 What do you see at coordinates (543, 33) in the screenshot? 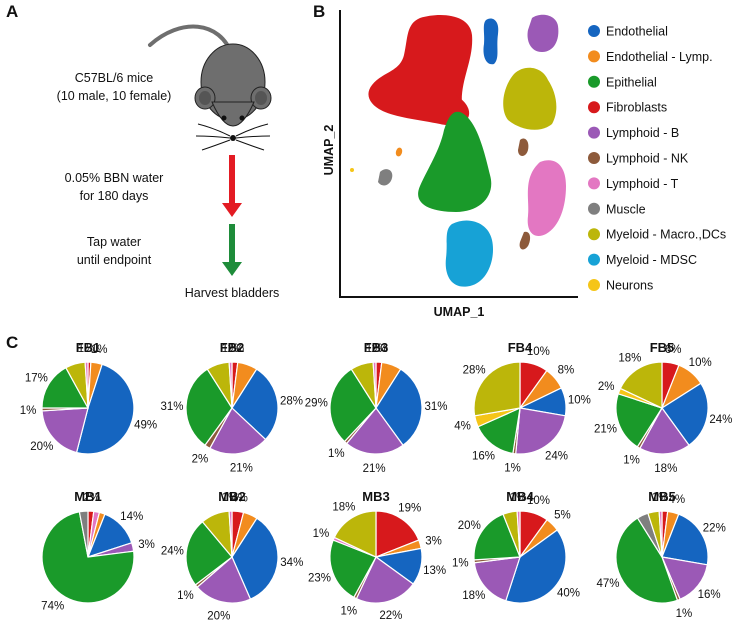
I see `cluster-lymphoid-b` at bounding box center [543, 33].